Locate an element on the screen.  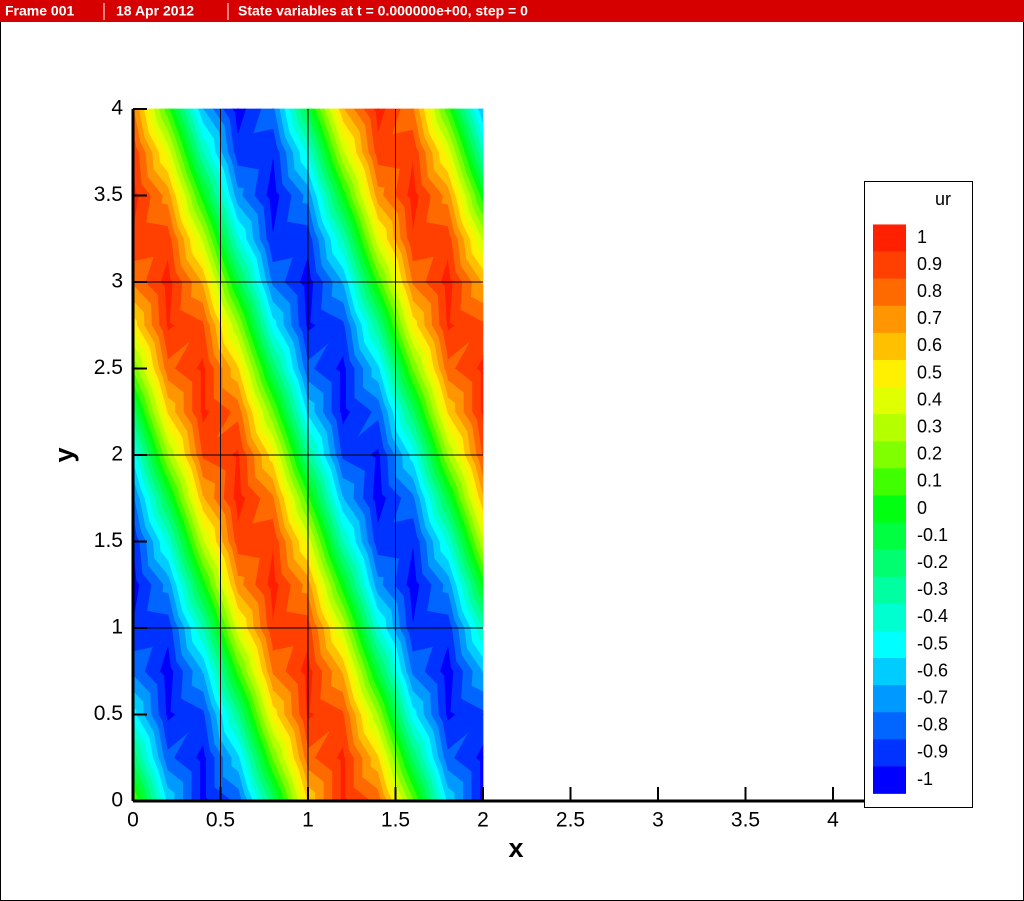
y-tick-label: 2.5 is located at coordinates (108, 367).